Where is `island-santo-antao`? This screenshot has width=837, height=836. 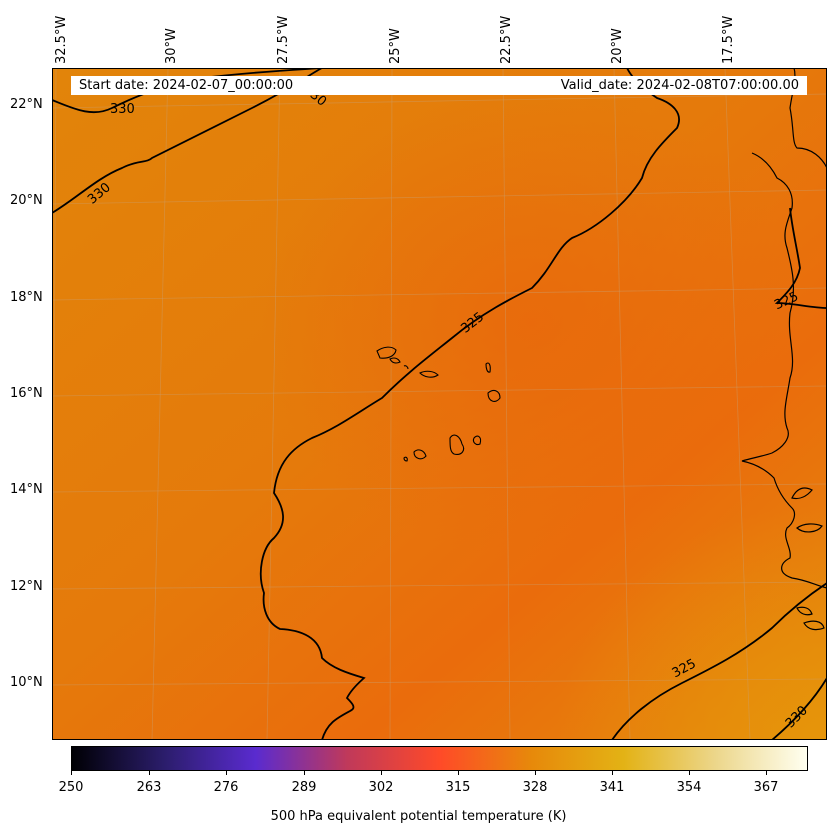 island-santo-antao is located at coordinates (386, 352).